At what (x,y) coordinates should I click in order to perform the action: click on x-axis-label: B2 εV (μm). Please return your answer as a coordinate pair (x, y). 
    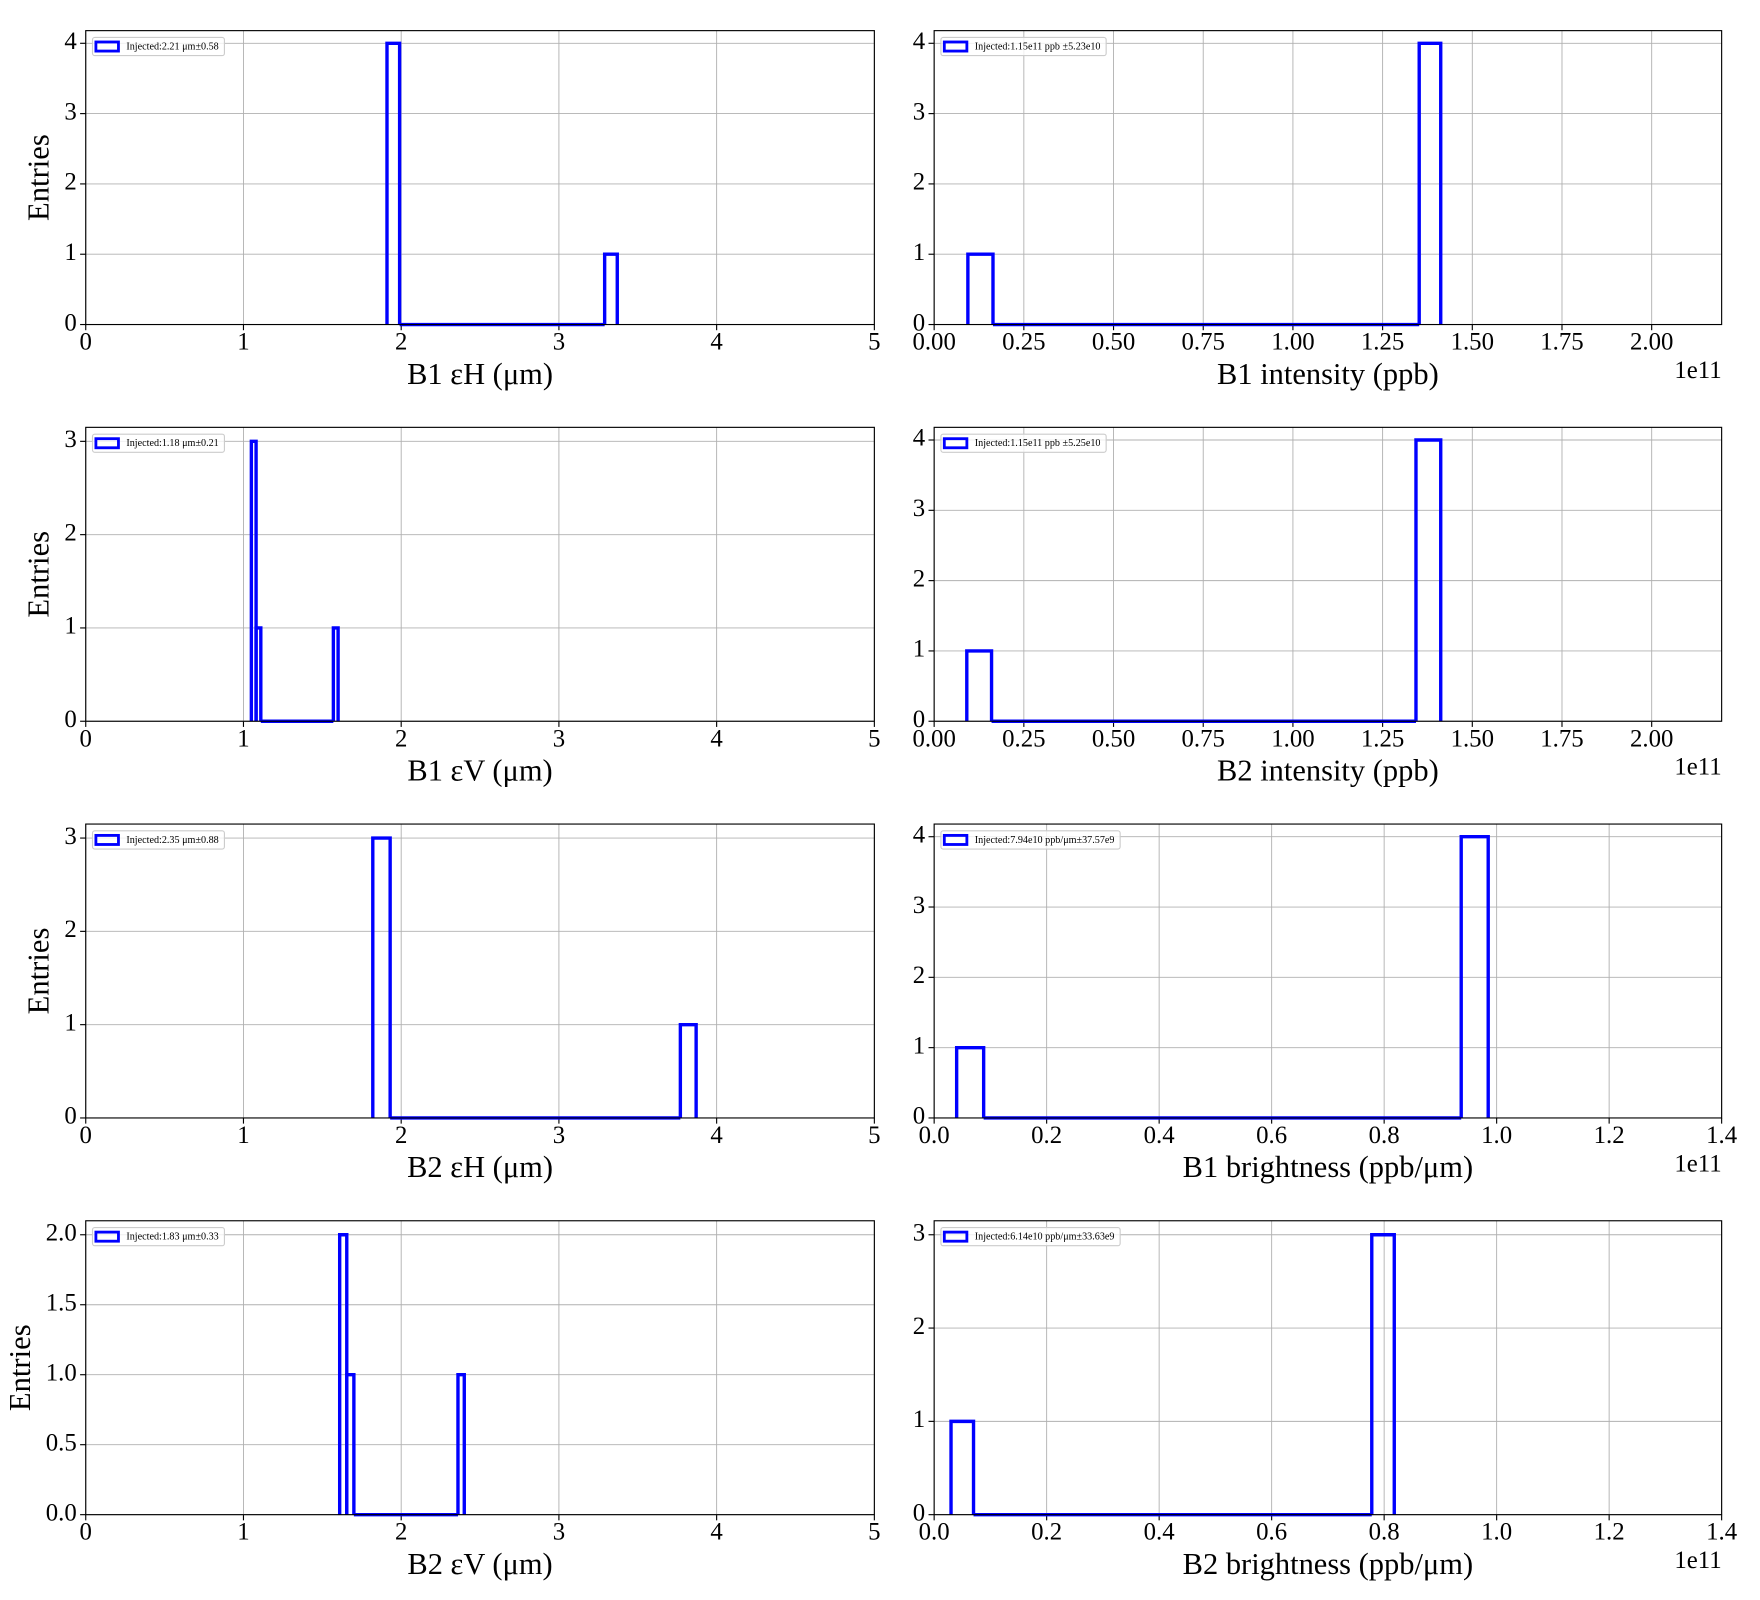
    Looking at the image, I should click on (479, 1564).